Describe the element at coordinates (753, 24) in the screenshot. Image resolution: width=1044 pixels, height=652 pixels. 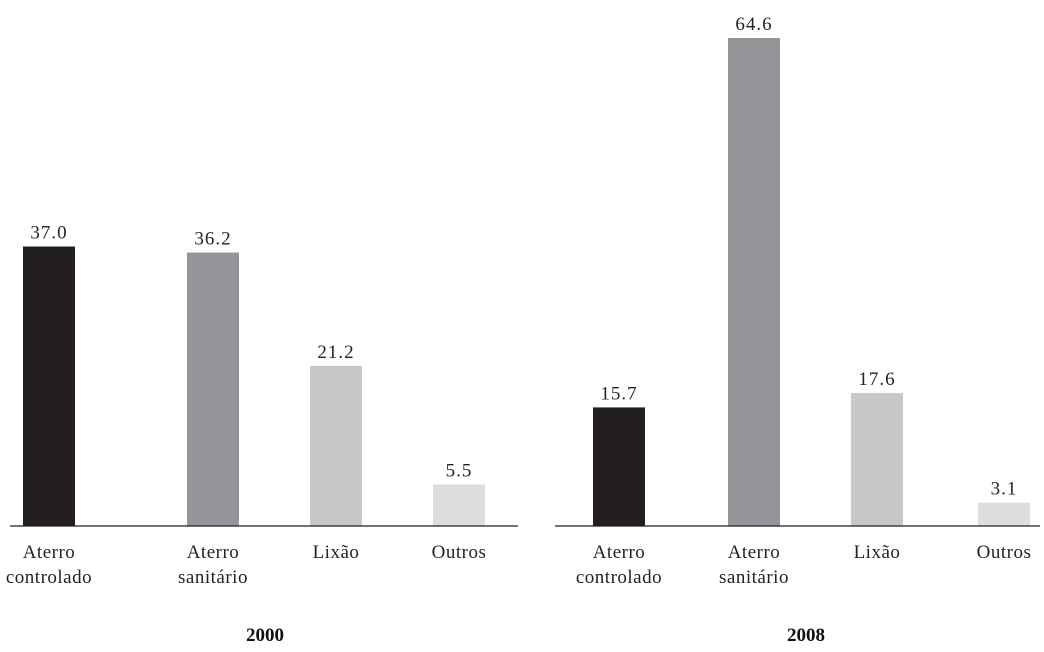
I see `data-label: 64.6` at that location.